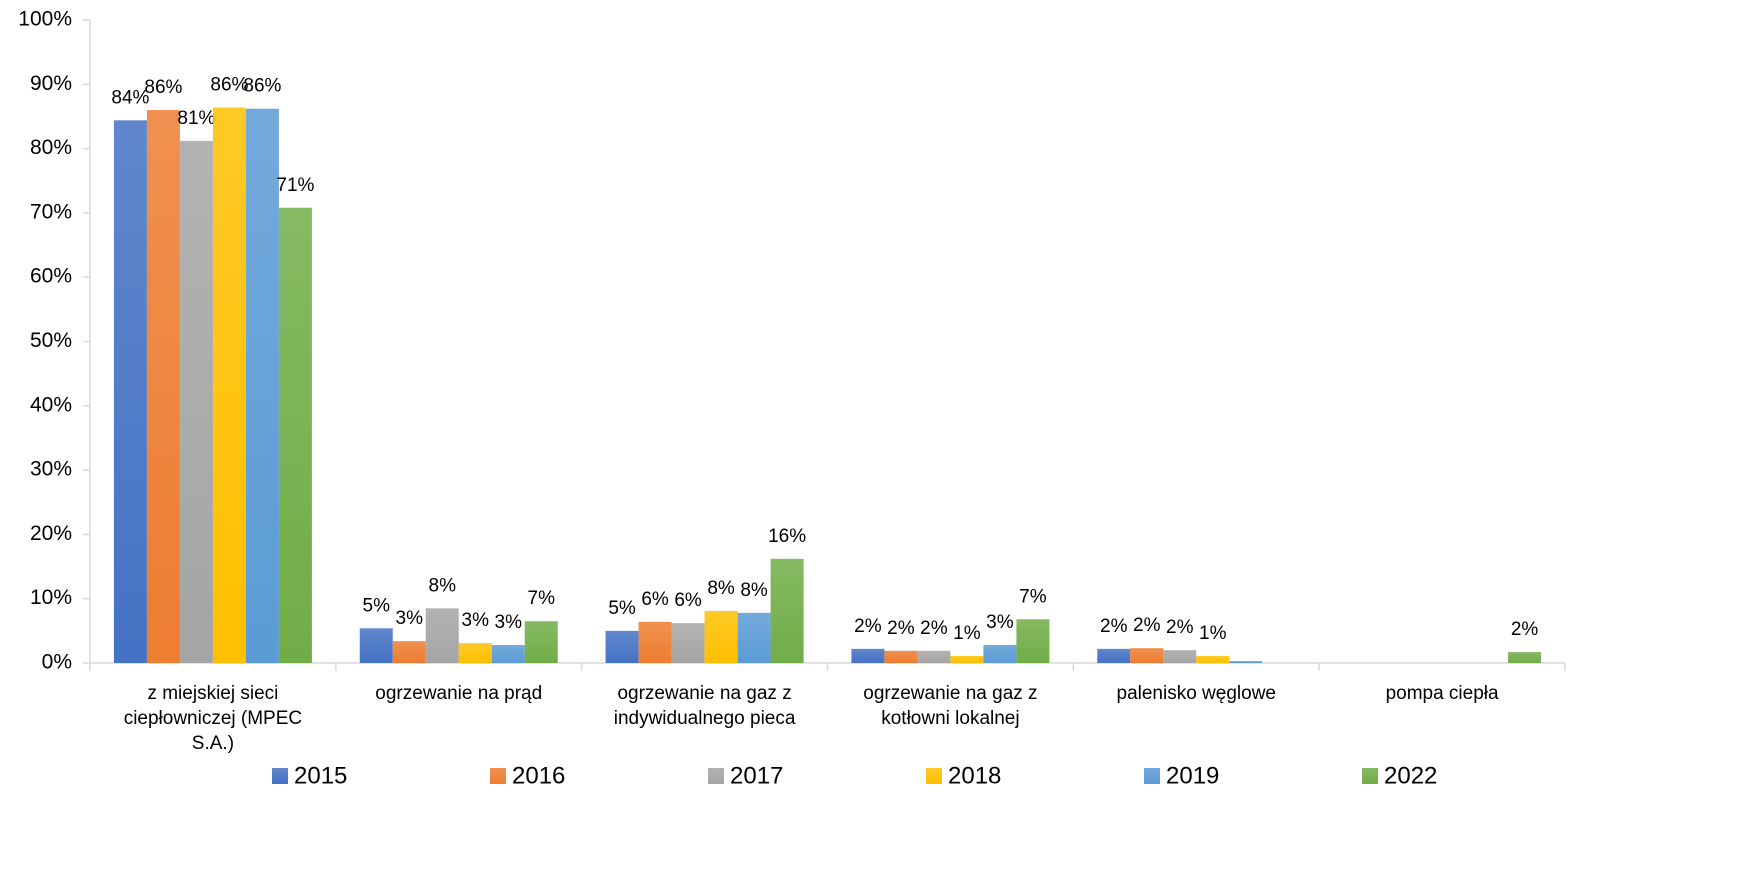  Describe the element at coordinates (51, 404) in the screenshot. I see `y-tick-label: 40%` at that location.